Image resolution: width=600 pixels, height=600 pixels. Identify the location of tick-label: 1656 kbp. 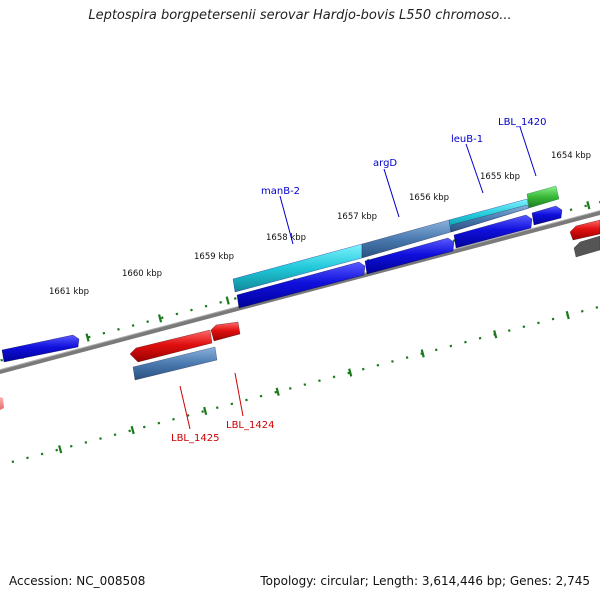
(429, 198).